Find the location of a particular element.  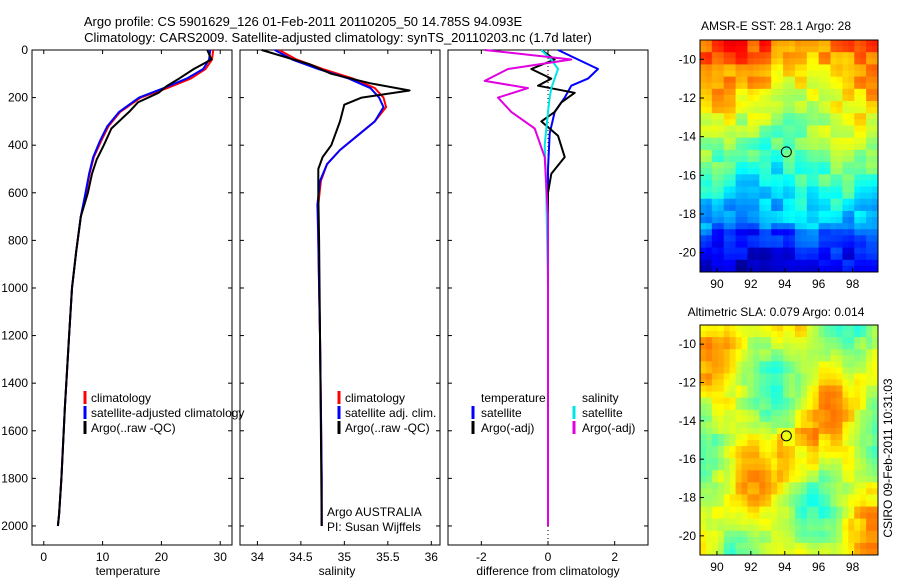

difference-xlabel: difference from climatology is located at coordinates (547, 571).